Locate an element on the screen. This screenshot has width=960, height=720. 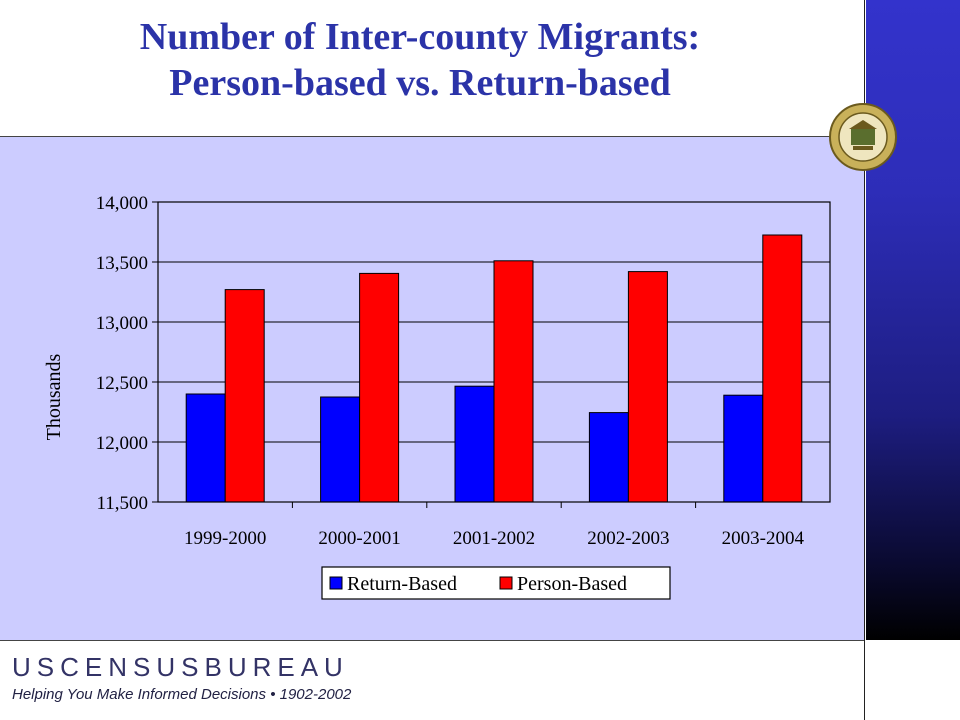
bar-return-based-2003-2004 is located at coordinates (743, 448).